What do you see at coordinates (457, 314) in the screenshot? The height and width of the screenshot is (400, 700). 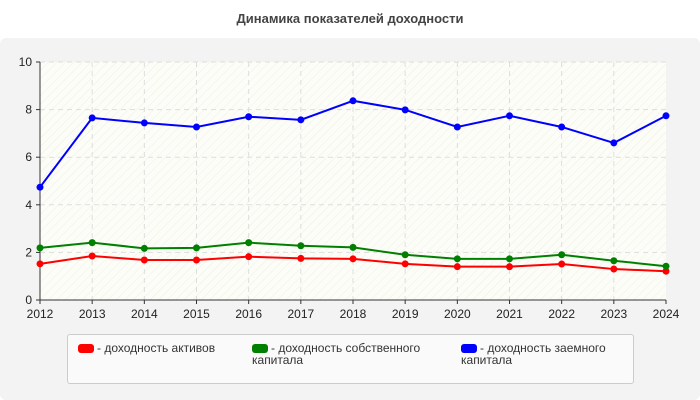 I see `x-tick-label: 2020` at bounding box center [457, 314].